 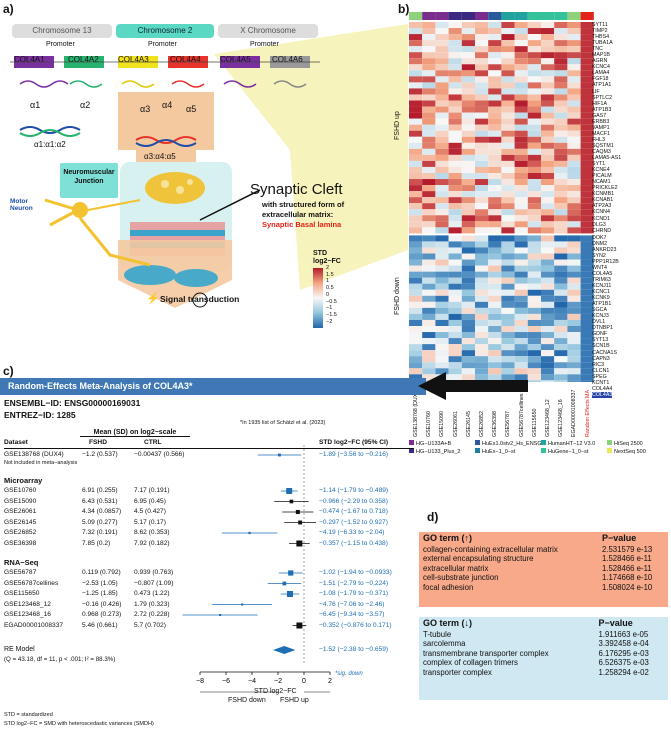 What do you see at coordinates (601, 67) in the screenshot?
I see `gene-name: KCNC4` at bounding box center [601, 67].